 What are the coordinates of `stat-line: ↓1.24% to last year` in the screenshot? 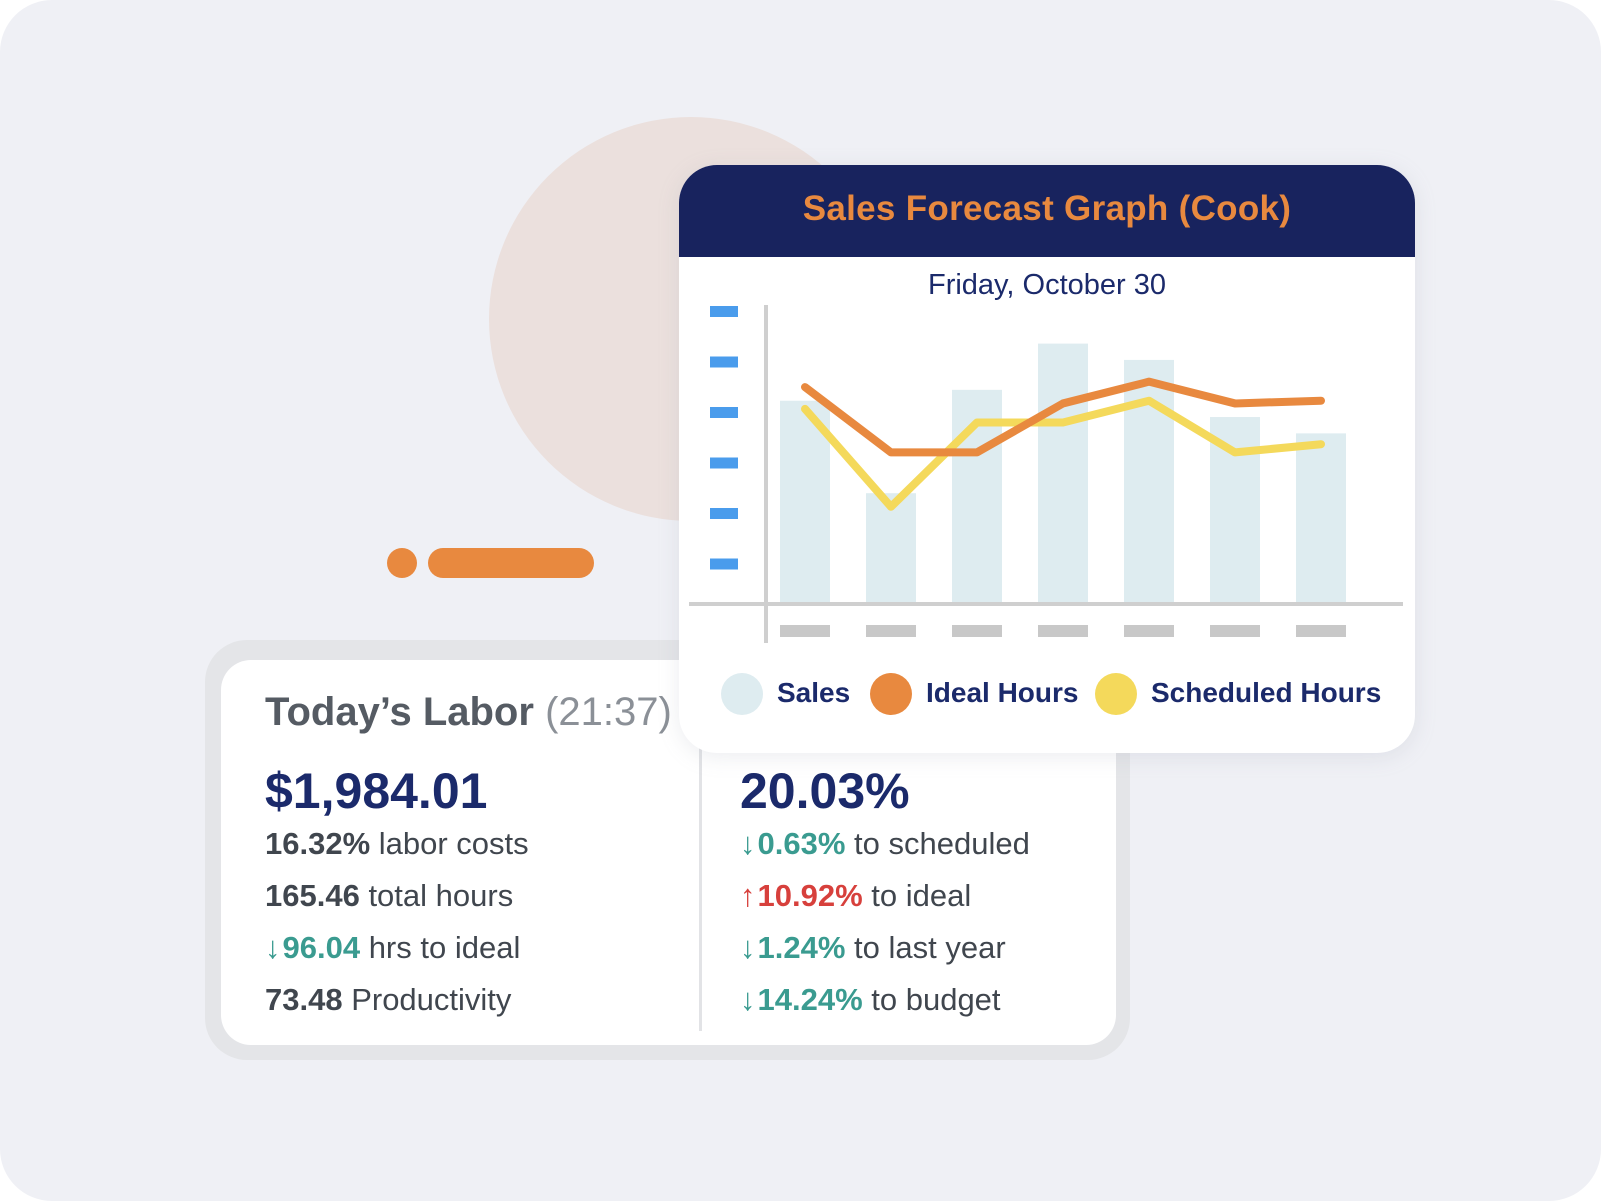 It's located at (873, 948).